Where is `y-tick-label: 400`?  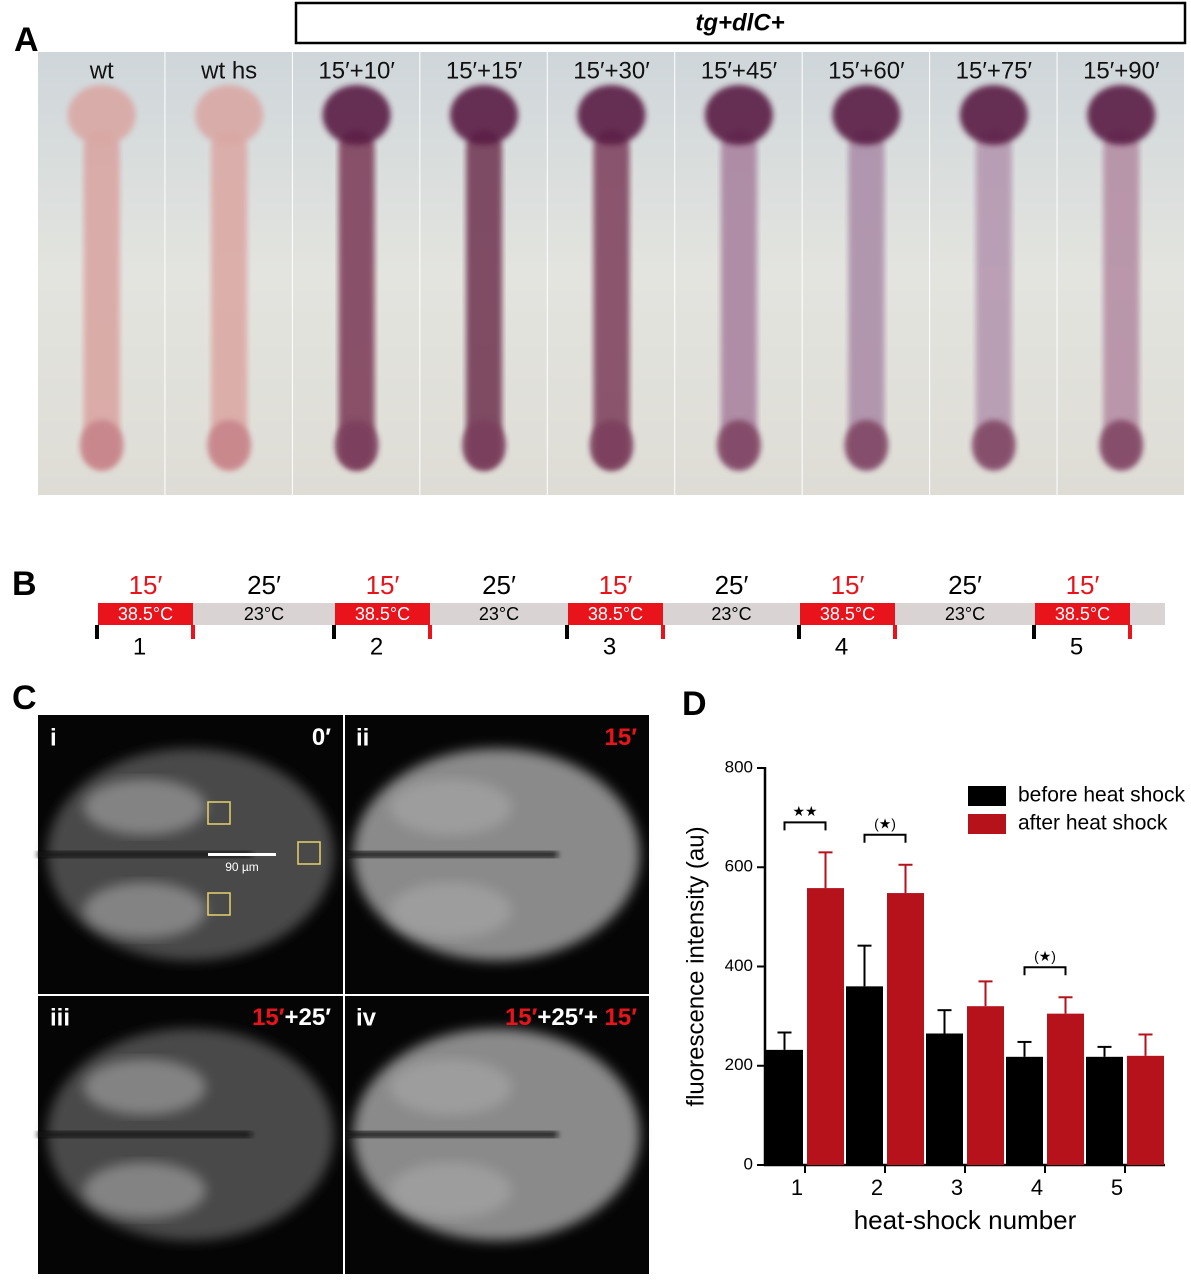
y-tick-label: 400 is located at coordinates (739, 965).